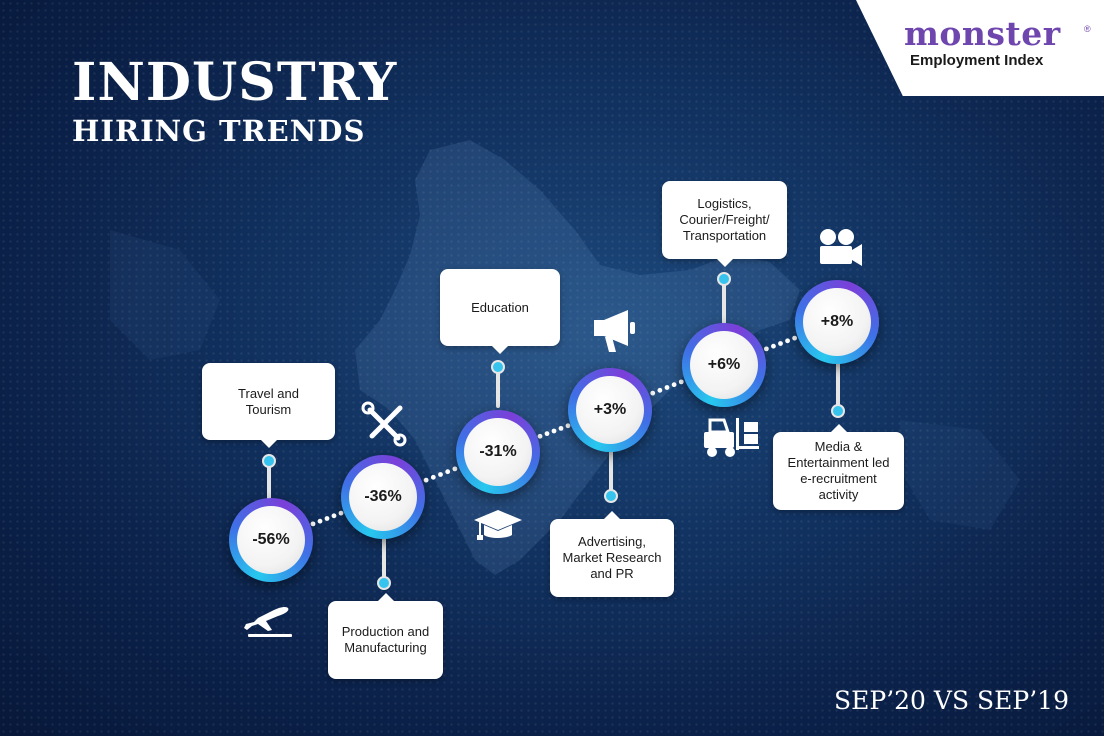 This screenshot has height=736, width=1104. Describe the element at coordinates (385, 639) in the screenshot. I see `industry-name: Production and Manufacturing` at that location.